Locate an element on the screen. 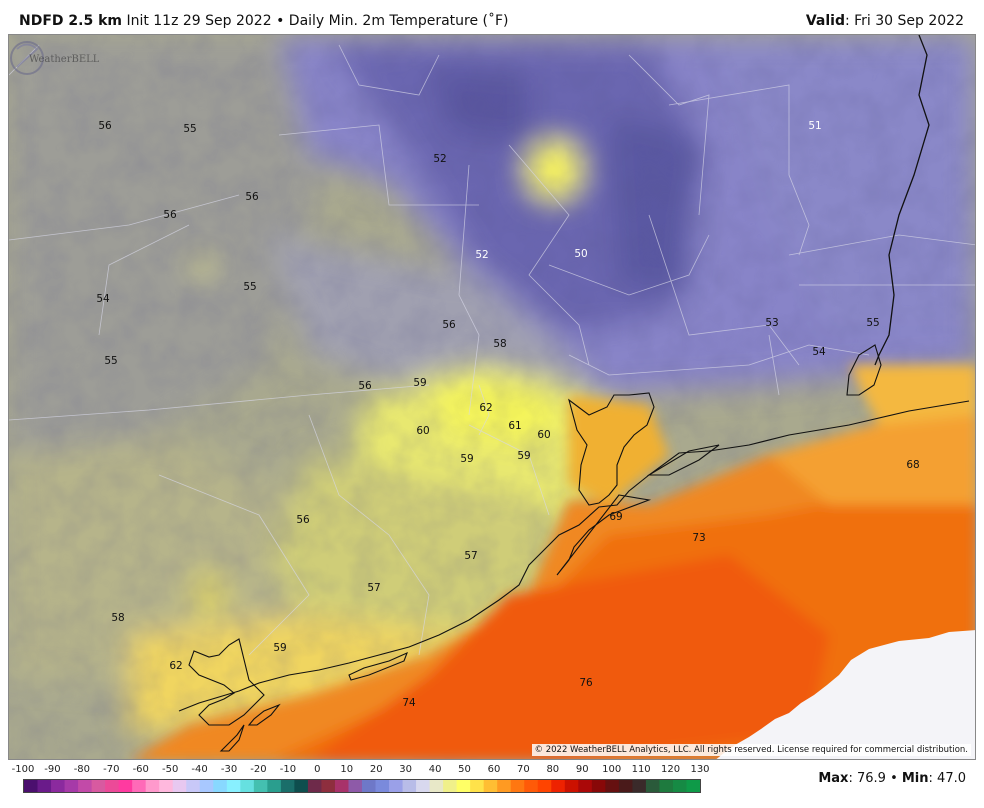 The height and width of the screenshot is (808, 984). min-label: Min is located at coordinates (915, 778).